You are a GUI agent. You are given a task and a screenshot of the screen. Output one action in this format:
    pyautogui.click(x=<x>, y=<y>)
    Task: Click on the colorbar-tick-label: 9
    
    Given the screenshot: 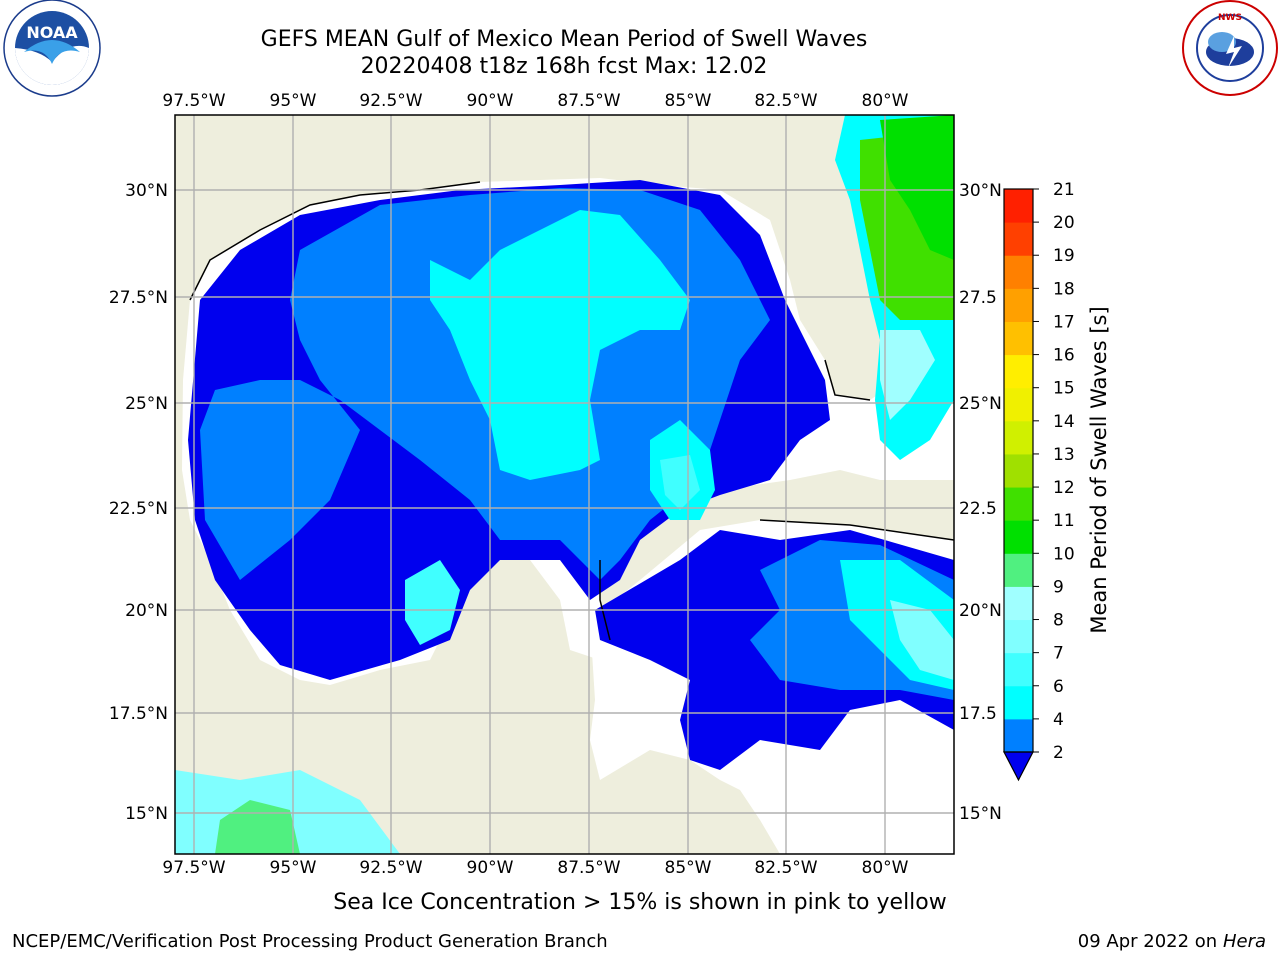 What is the action you would take?
    pyautogui.click(x=1058, y=587)
    